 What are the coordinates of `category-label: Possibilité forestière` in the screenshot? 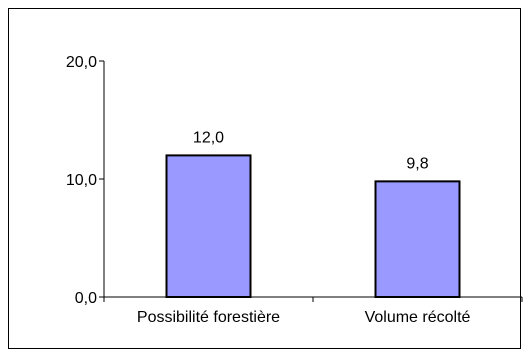 It's located at (208, 317).